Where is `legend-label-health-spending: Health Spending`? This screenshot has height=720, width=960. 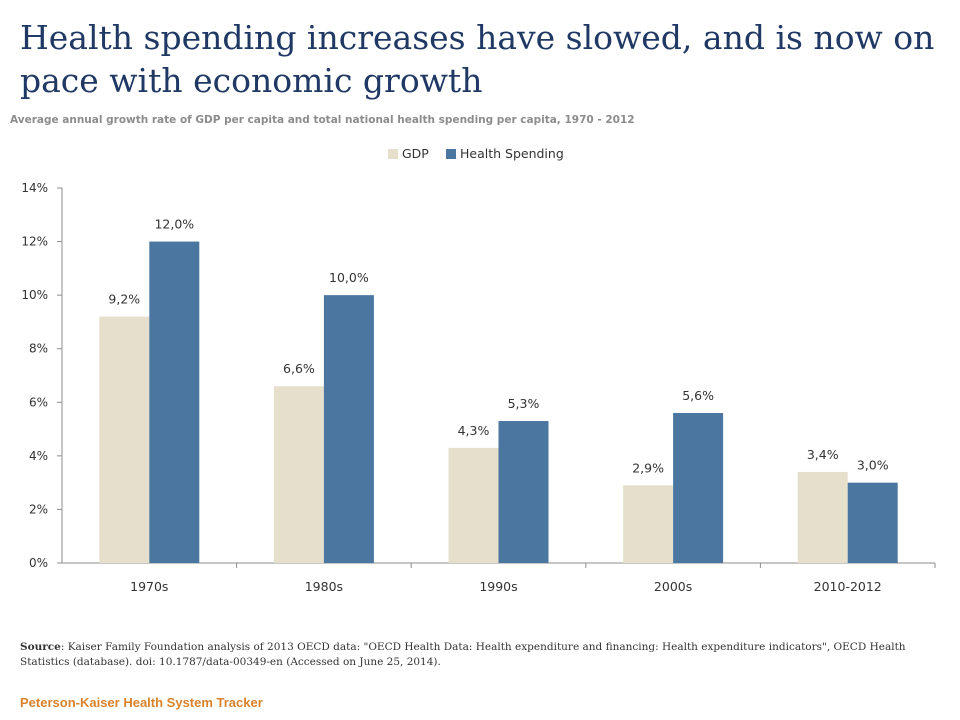
legend-label-health-spending: Health Spending is located at coordinates (512, 153).